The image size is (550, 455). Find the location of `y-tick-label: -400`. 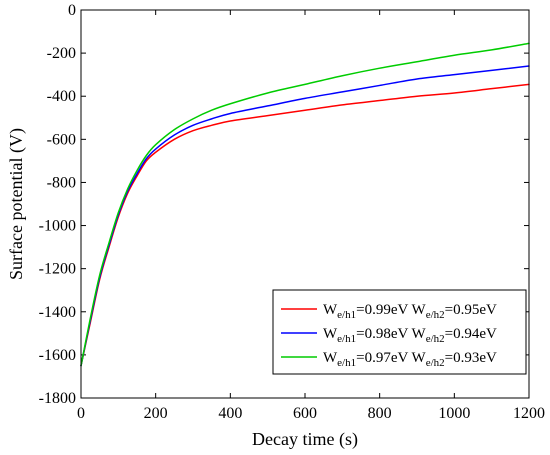

y-tick-label: -400 is located at coordinates (61, 96).